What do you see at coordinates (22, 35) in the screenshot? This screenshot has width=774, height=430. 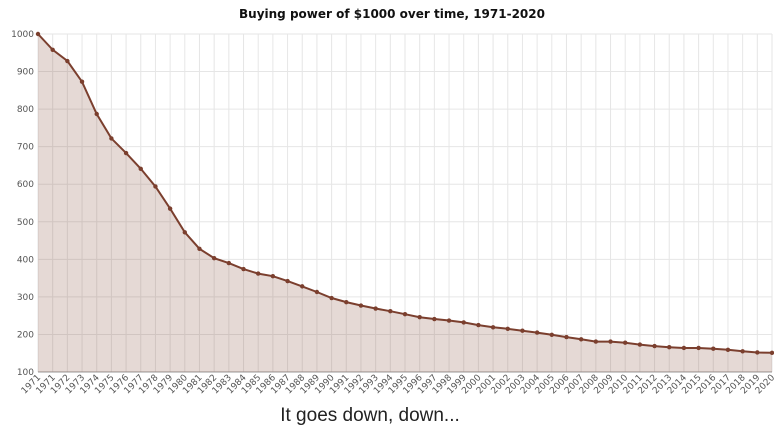 I see `y-tick-label: 1000` at bounding box center [22, 35].